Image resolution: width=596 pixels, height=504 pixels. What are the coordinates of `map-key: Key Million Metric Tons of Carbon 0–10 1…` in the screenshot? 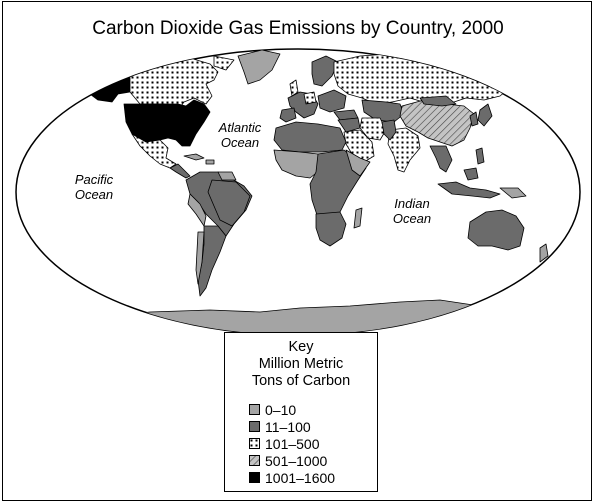 It's located at (301, 412).